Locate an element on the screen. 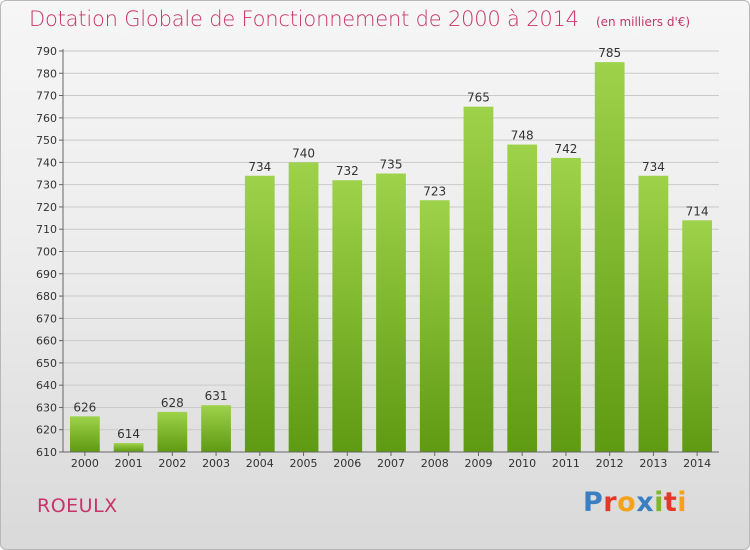 The width and height of the screenshot is (750, 550). y-tick-label: 770 is located at coordinates (46, 96).